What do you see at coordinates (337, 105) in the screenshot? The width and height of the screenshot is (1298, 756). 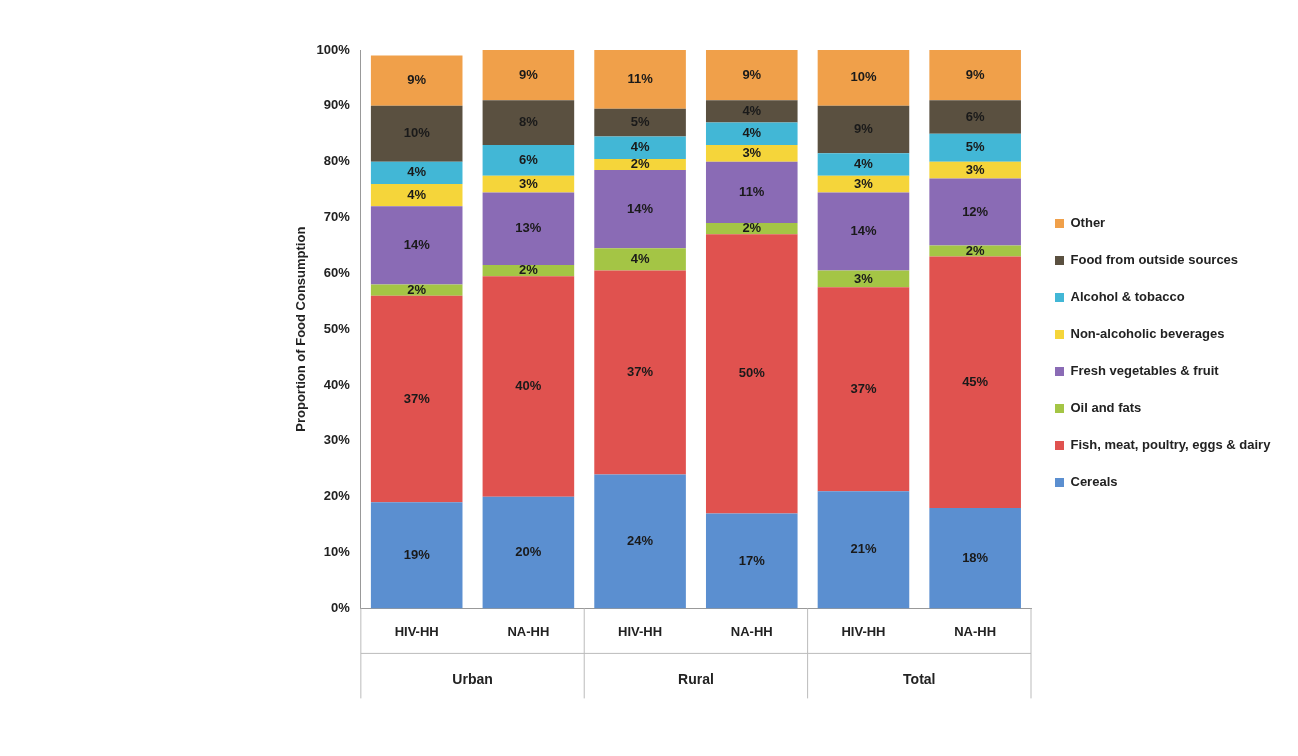 I see `y-tick-label: 90%` at bounding box center [337, 105].